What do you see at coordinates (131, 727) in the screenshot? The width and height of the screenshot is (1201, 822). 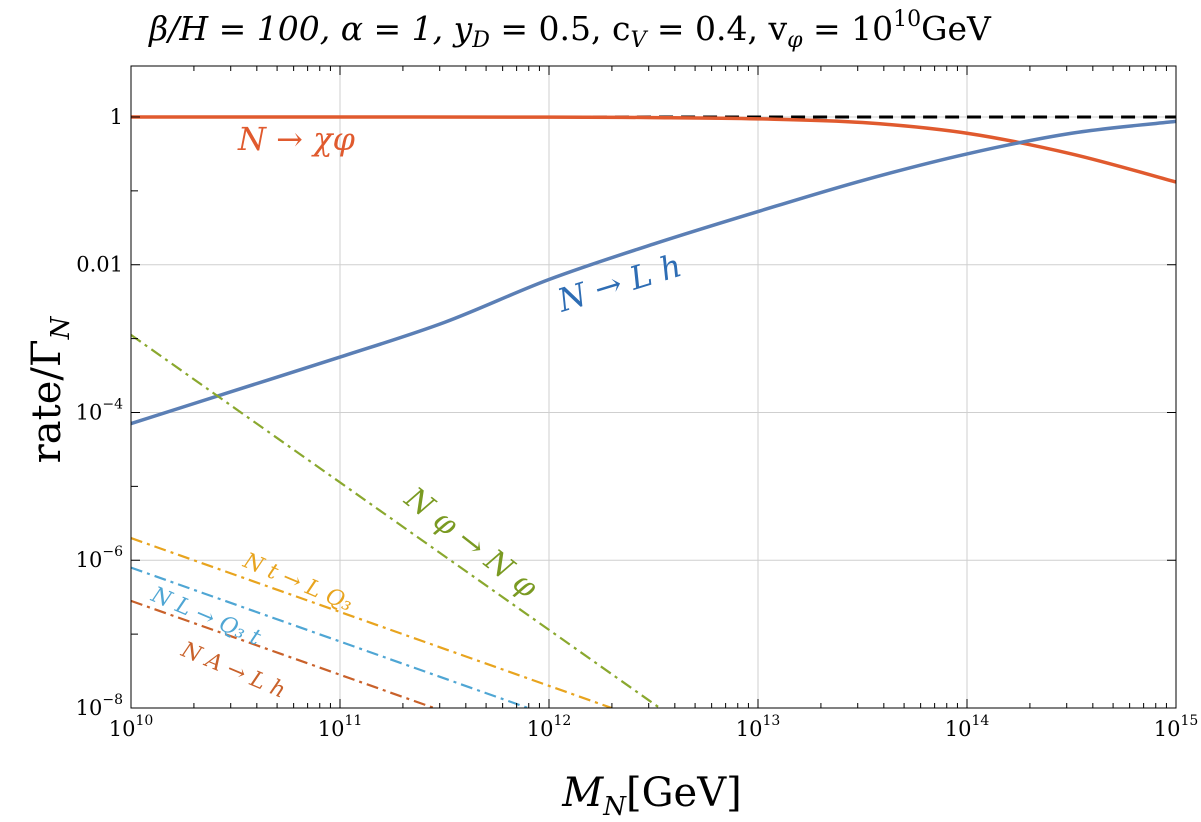 I see `x-tick-label: 1010` at bounding box center [131, 727].